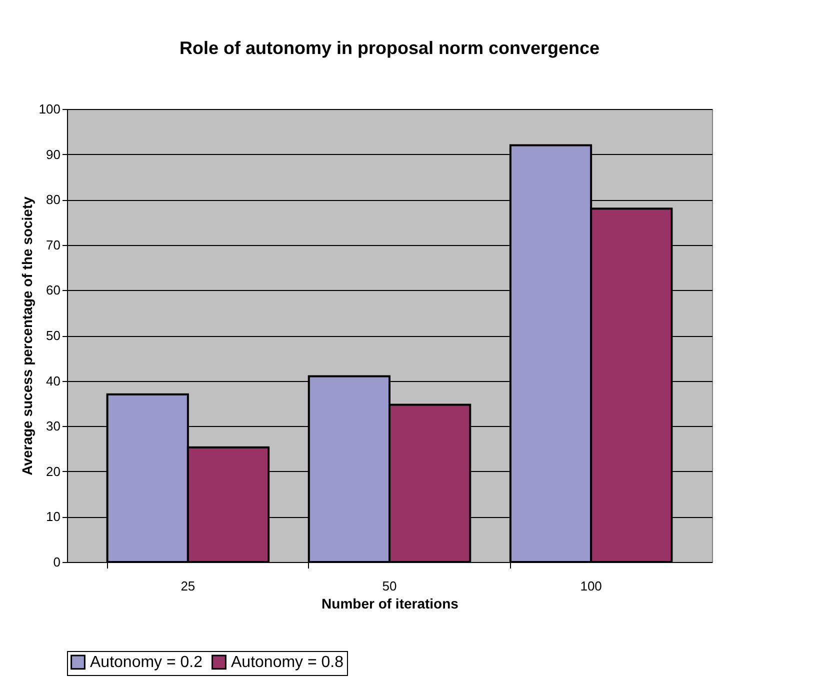  Describe the element at coordinates (389, 48) in the screenshot. I see `chart-title: Role of autonomy in proposal norm convergence` at that location.